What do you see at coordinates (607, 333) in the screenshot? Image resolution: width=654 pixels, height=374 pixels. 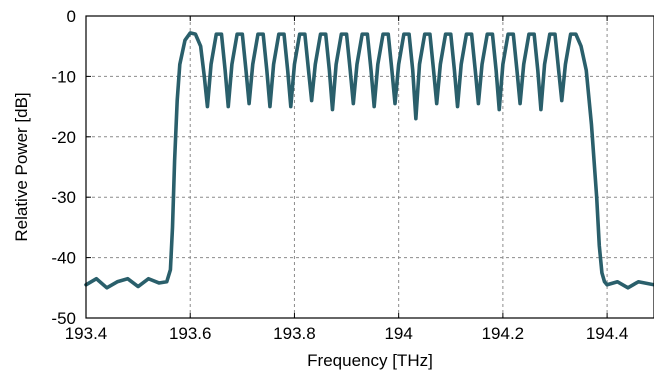 I see `x-tick-label: 194.4` at bounding box center [607, 333].